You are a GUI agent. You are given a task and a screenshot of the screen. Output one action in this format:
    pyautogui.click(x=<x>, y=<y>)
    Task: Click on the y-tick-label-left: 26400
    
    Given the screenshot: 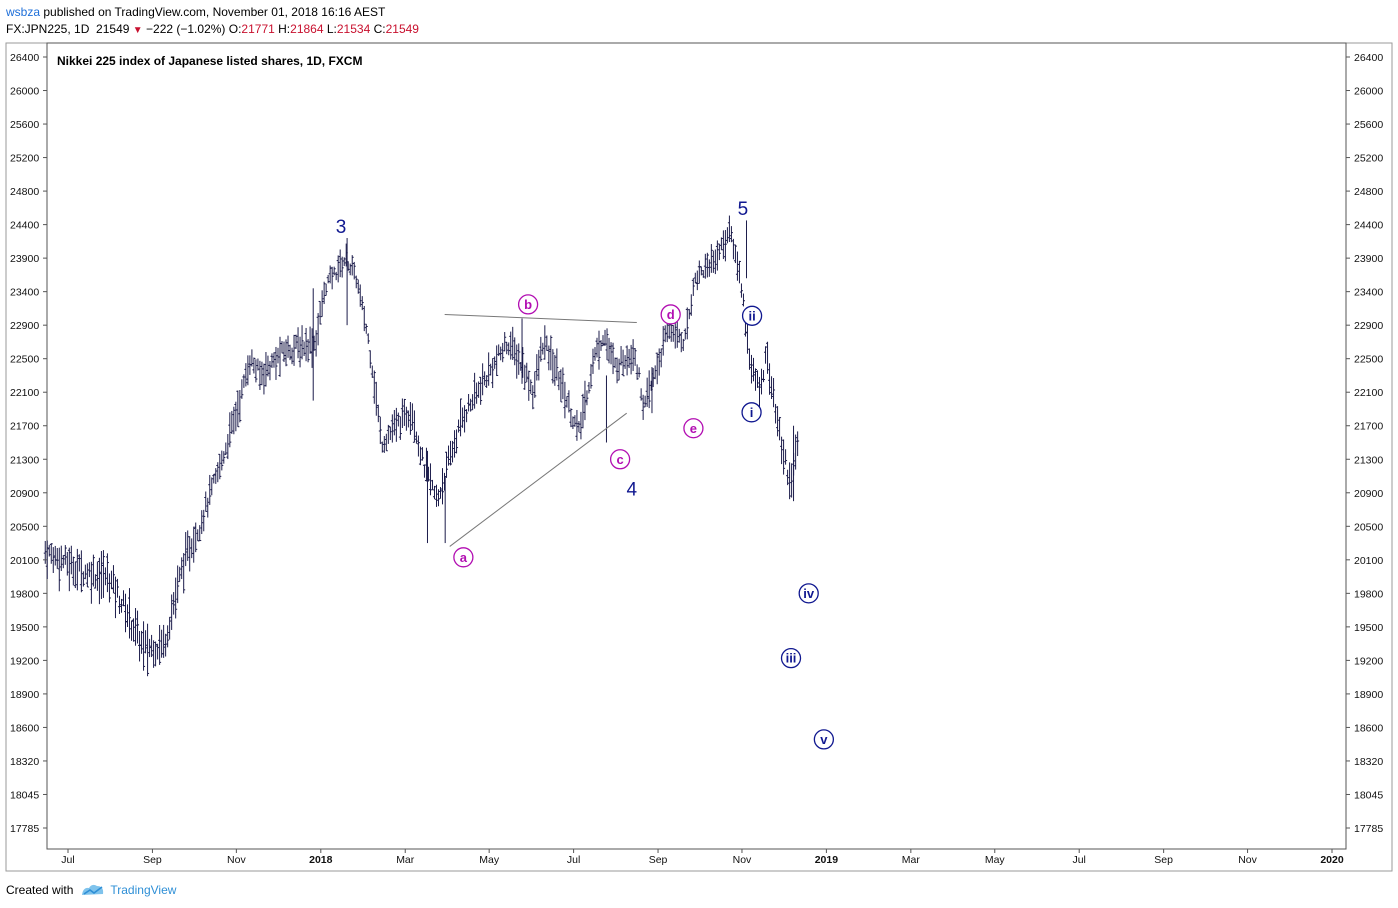 What is the action you would take?
    pyautogui.click(x=24, y=58)
    